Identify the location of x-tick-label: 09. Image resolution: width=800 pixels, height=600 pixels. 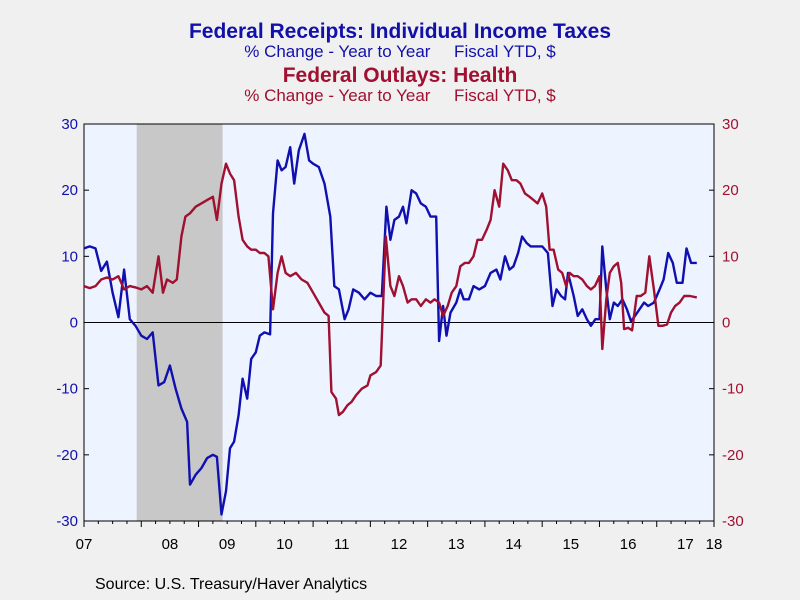
(227, 544).